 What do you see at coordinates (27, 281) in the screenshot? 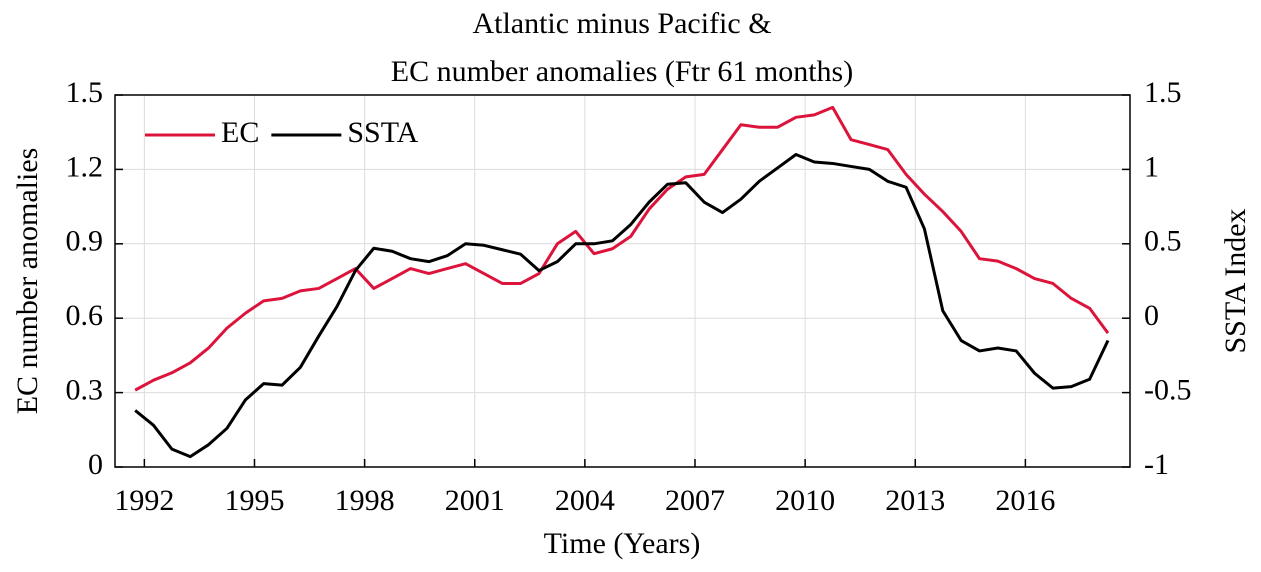
I see `y-axis-label: EC number anomalies` at bounding box center [27, 281].